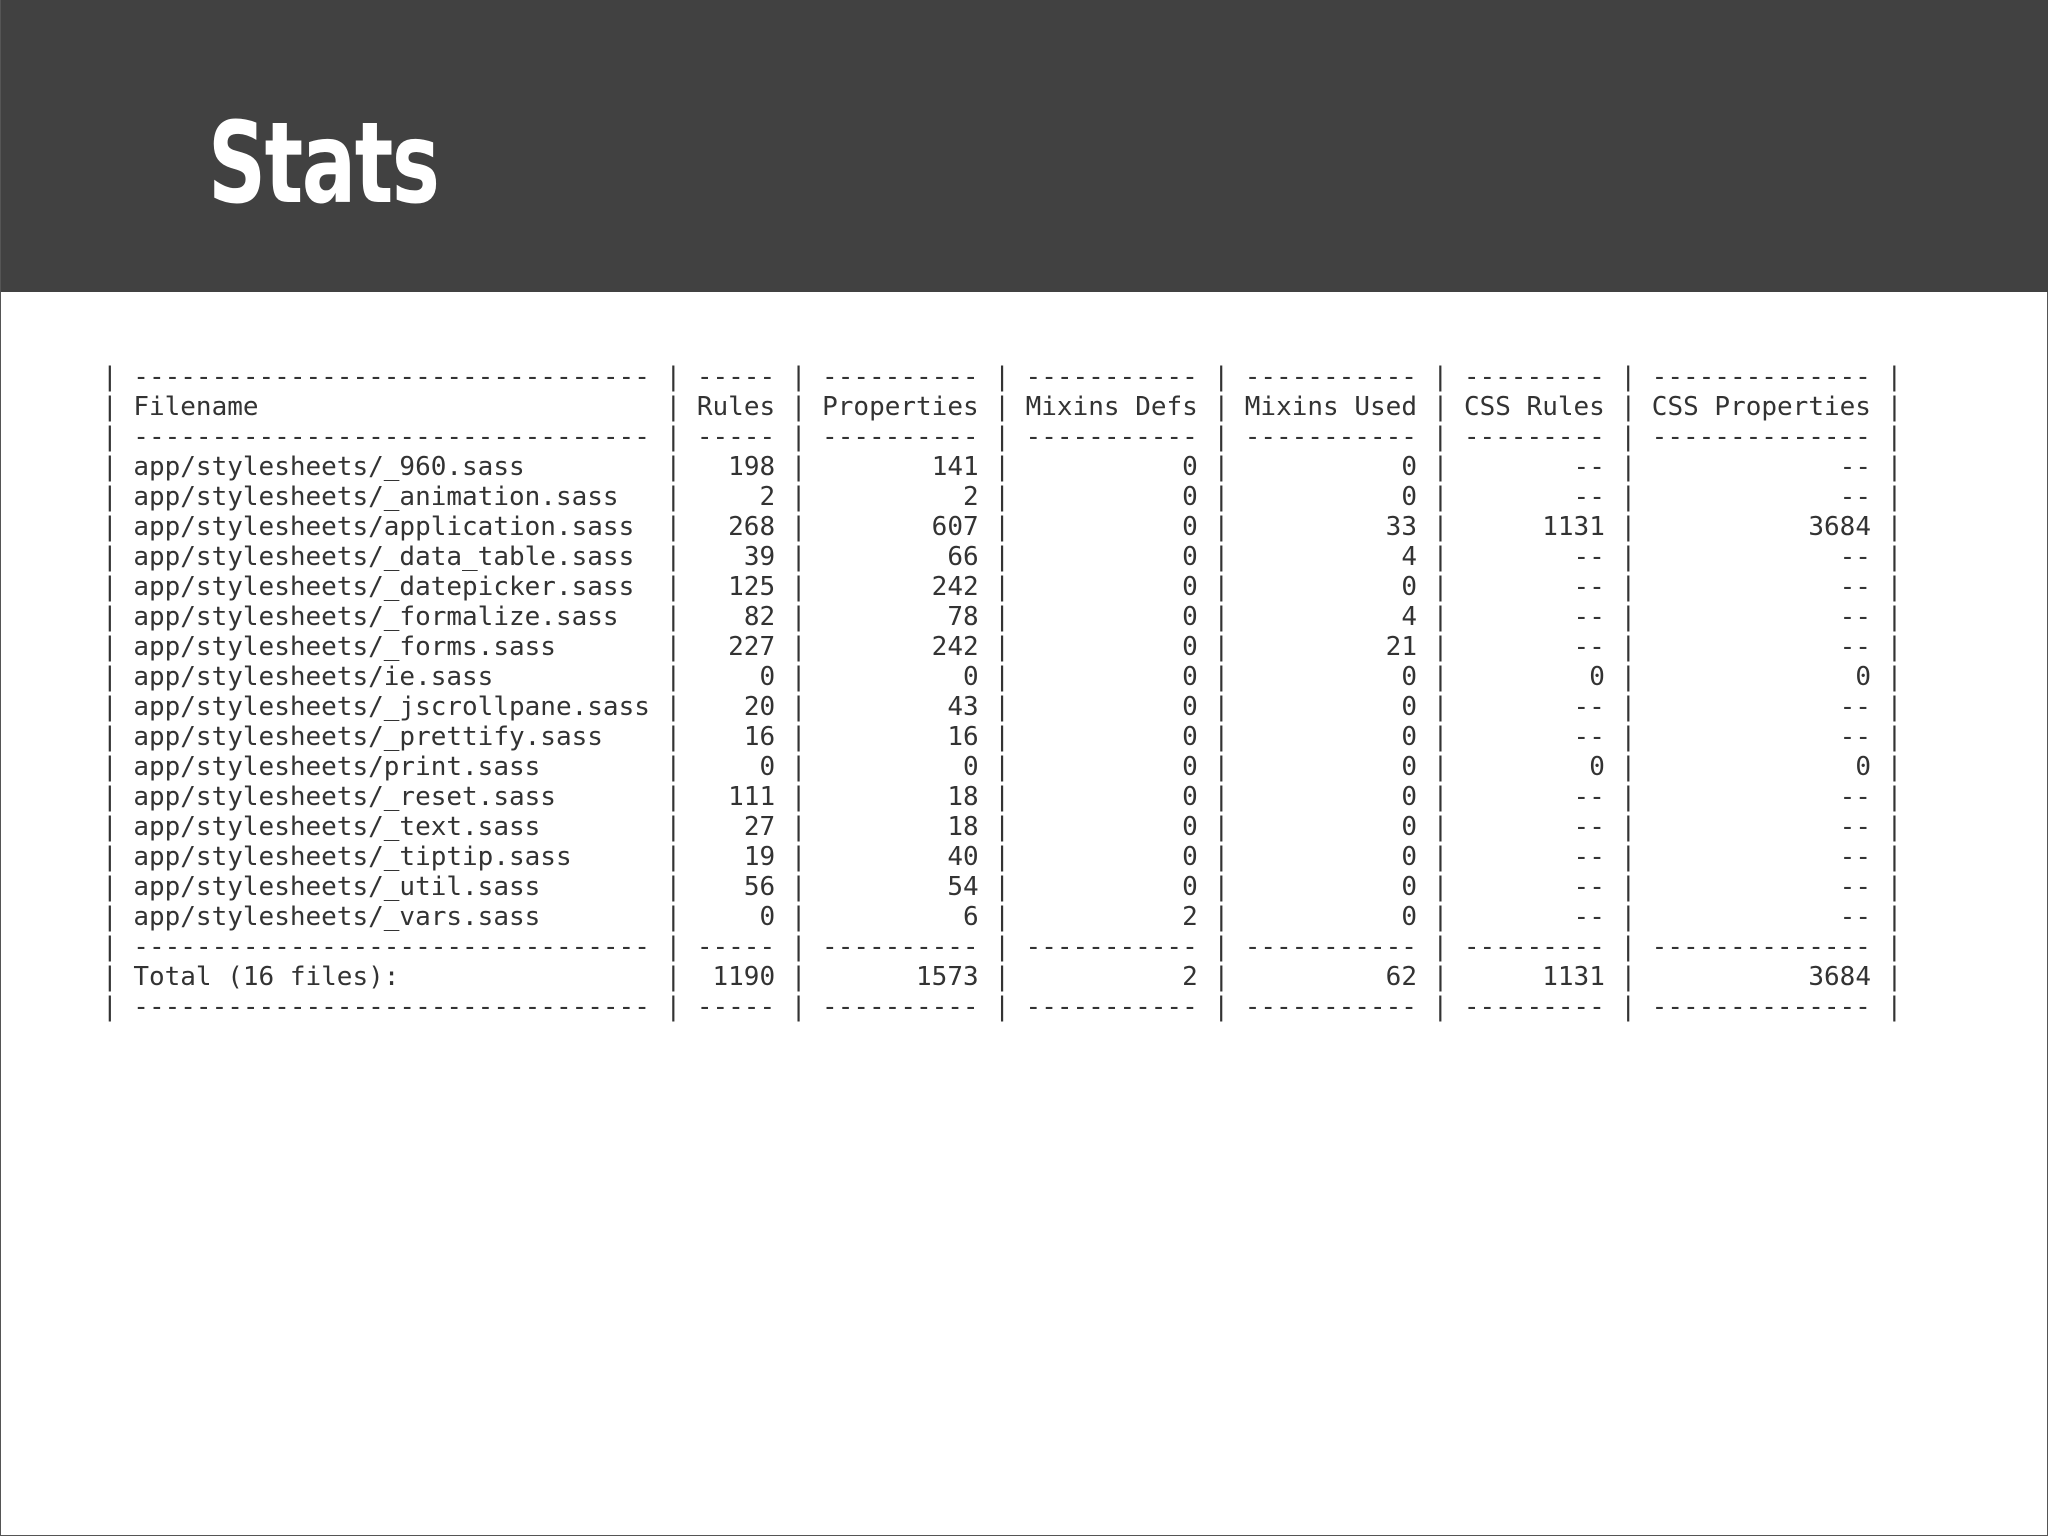 This screenshot has height=1536, width=2048. What do you see at coordinates (384, 557) in the screenshot?
I see `table-cell: app/stylesheets/_data_table.sass` at bounding box center [384, 557].